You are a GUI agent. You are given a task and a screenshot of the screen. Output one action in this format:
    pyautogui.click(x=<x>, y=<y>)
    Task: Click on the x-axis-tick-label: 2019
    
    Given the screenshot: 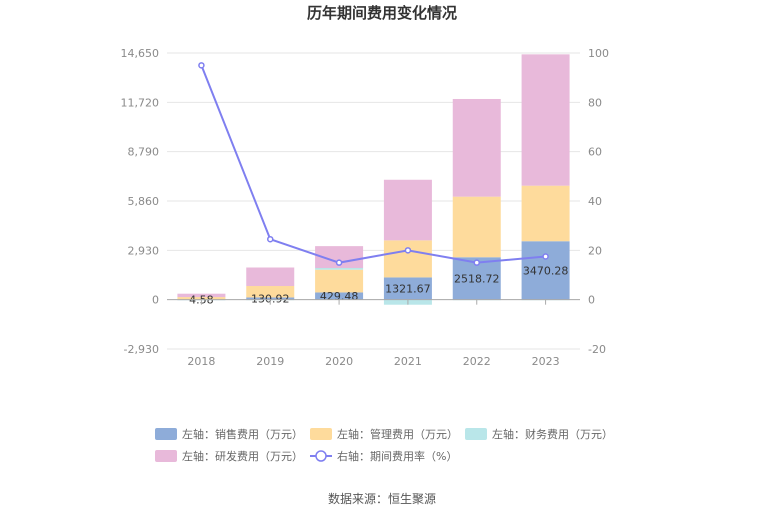 What is the action you would take?
    pyautogui.click(x=270, y=361)
    